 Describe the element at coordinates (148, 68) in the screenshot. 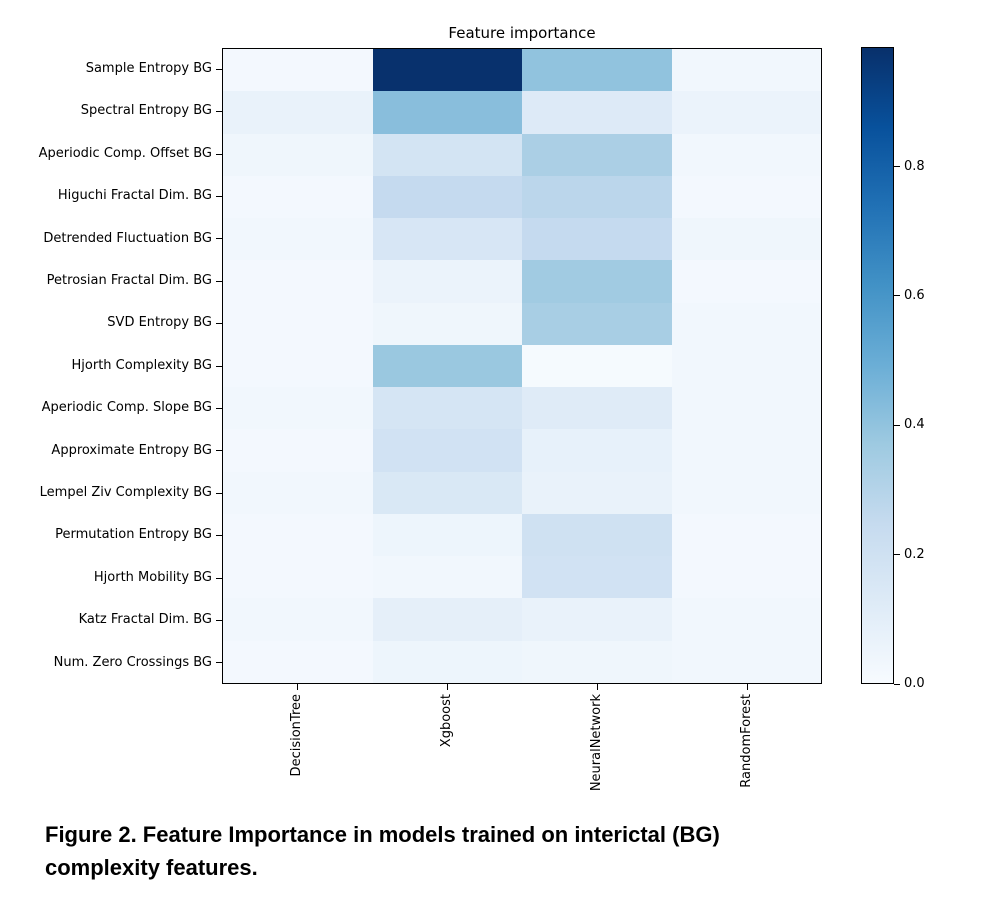

I see `y-tick-label: Sample Entropy BG` at that location.